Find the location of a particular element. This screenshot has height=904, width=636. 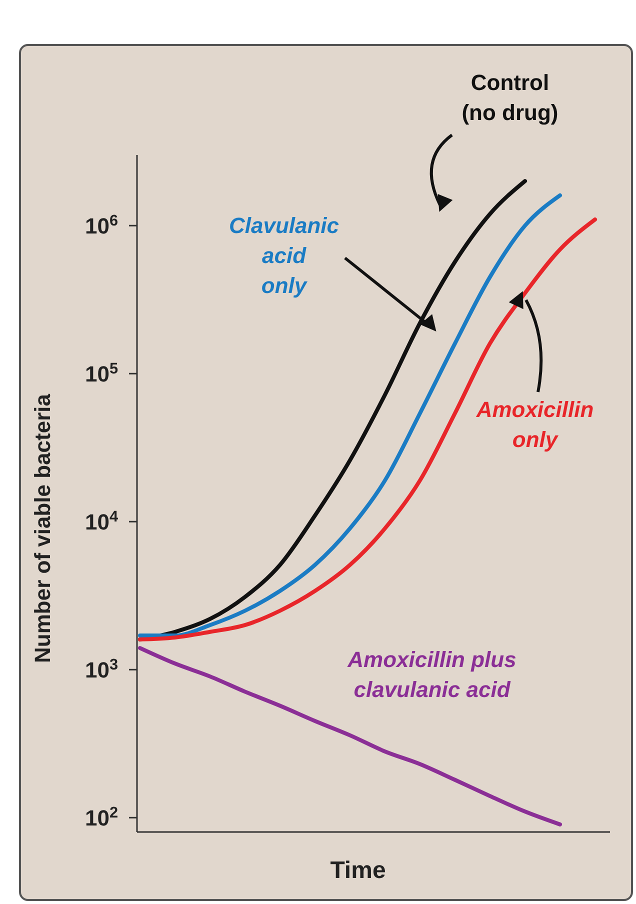

y-tick-label: 10$^{5}$ is located at coordinates (101, 373).